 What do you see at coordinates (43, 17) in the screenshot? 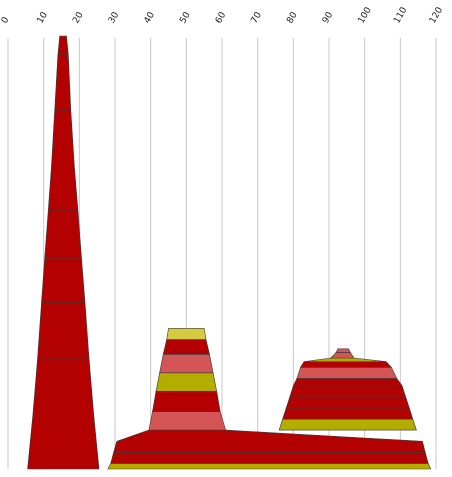
I see `x-tick-label-10: 10` at bounding box center [43, 17].